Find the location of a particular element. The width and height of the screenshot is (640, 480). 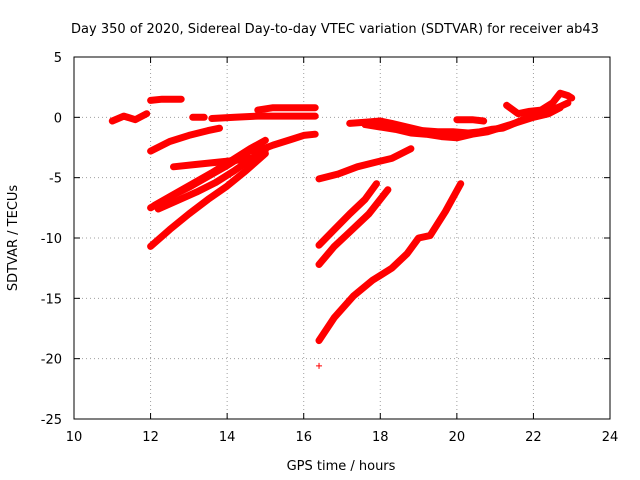

y-tick-label: -25 is located at coordinates (51, 420).